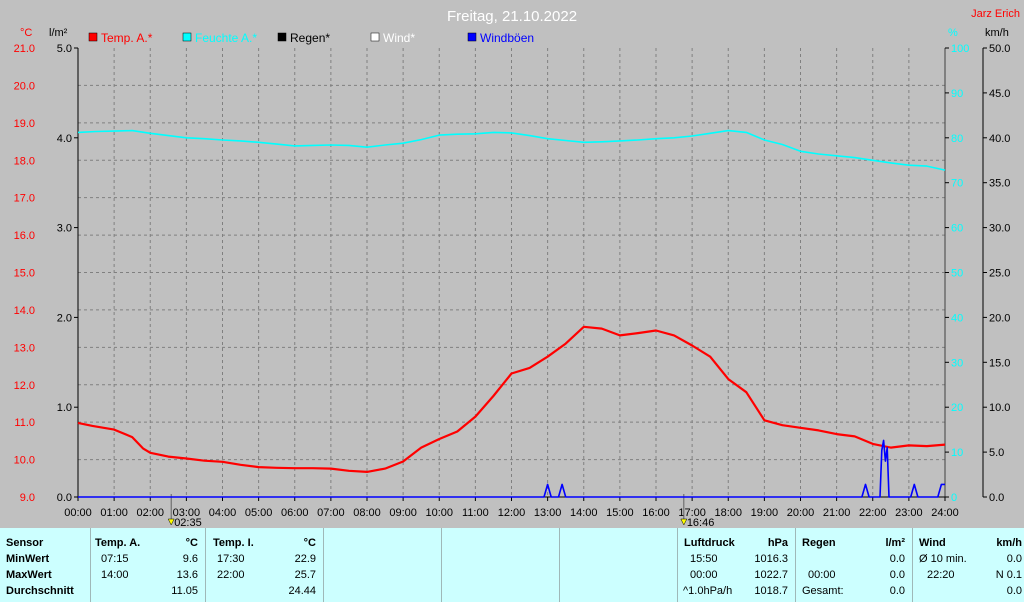 This screenshot has width=1024, height=602. What do you see at coordinates (233, 543) in the screenshot?
I see `temp-i-header: Temp. I.` at bounding box center [233, 543].